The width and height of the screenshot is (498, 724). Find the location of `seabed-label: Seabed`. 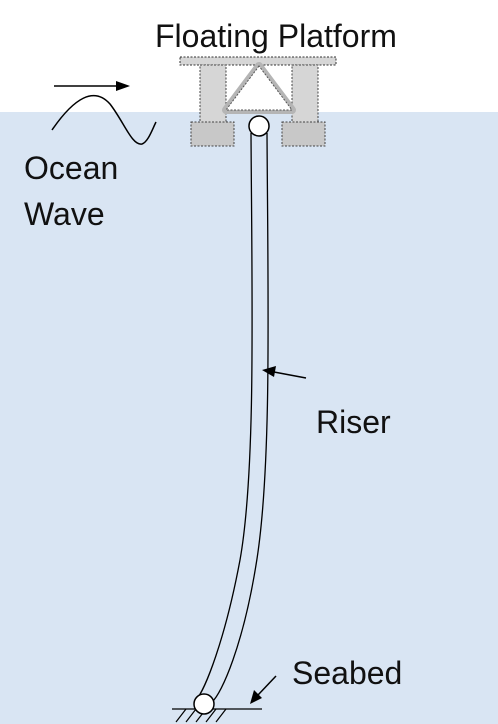

seabed-label: Seabed is located at coordinates (347, 673).